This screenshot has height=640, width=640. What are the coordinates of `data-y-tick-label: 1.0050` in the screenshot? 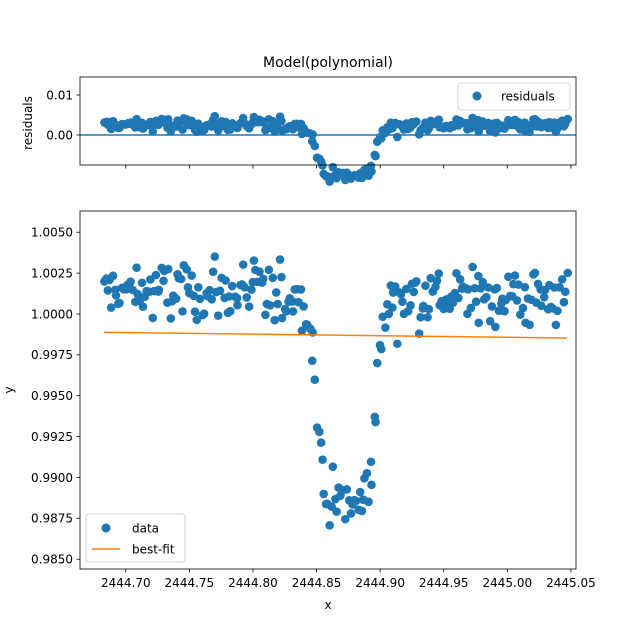 It's located at (52, 233).